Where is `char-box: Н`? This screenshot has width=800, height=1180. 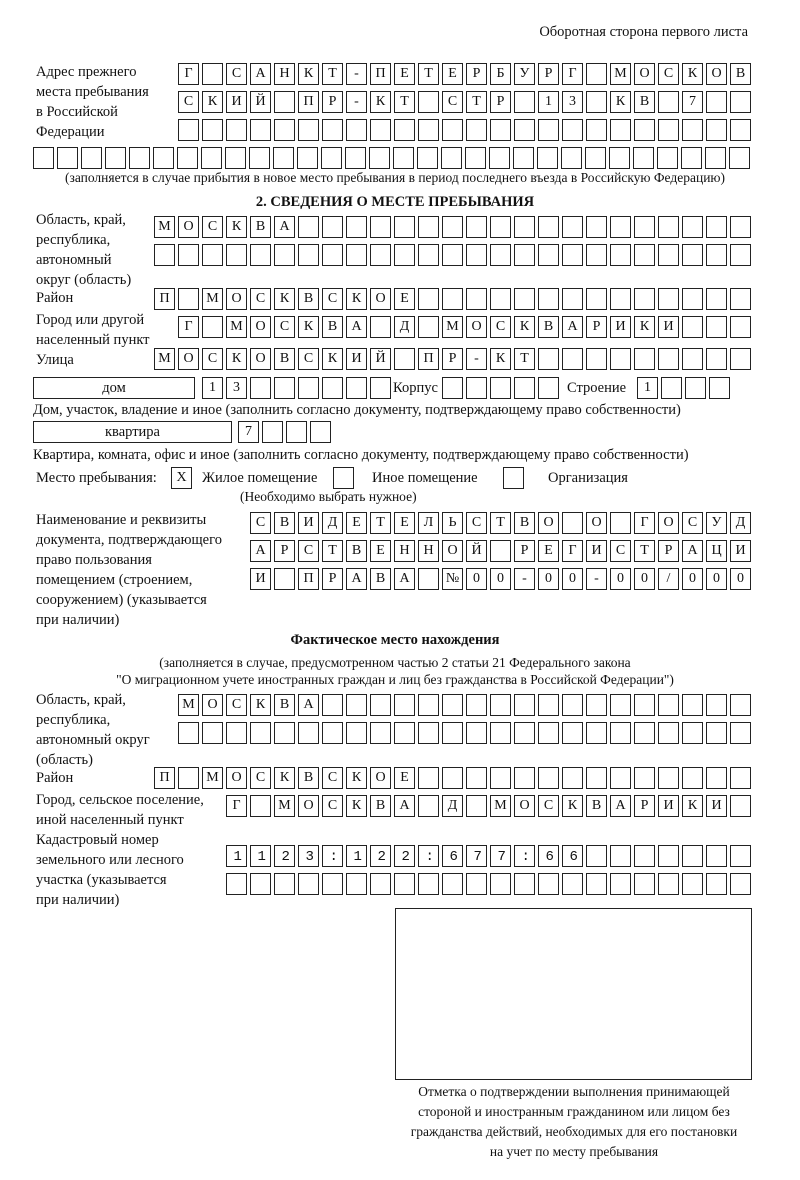 char-box: Н is located at coordinates (428, 551).